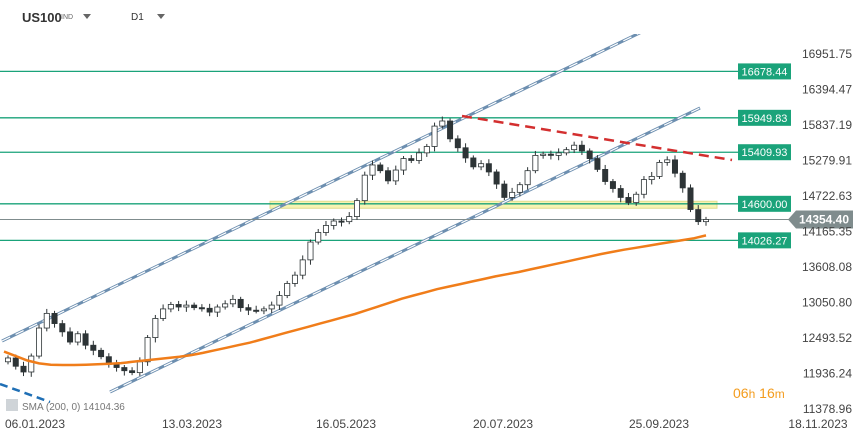 This screenshot has width=859, height=439. I want to click on y-tick-label: 11936.24, so click(827, 373).